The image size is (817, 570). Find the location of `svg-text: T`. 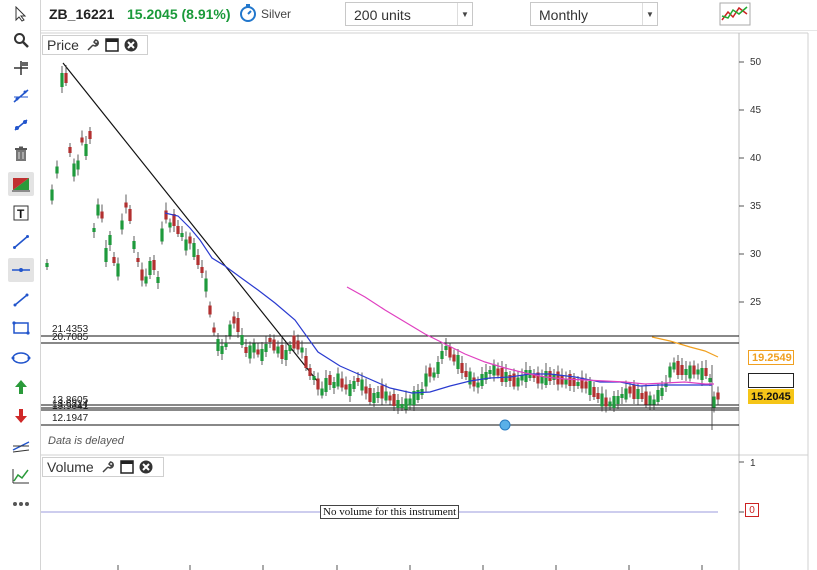

svg-text: T is located at coordinates (21, 214).